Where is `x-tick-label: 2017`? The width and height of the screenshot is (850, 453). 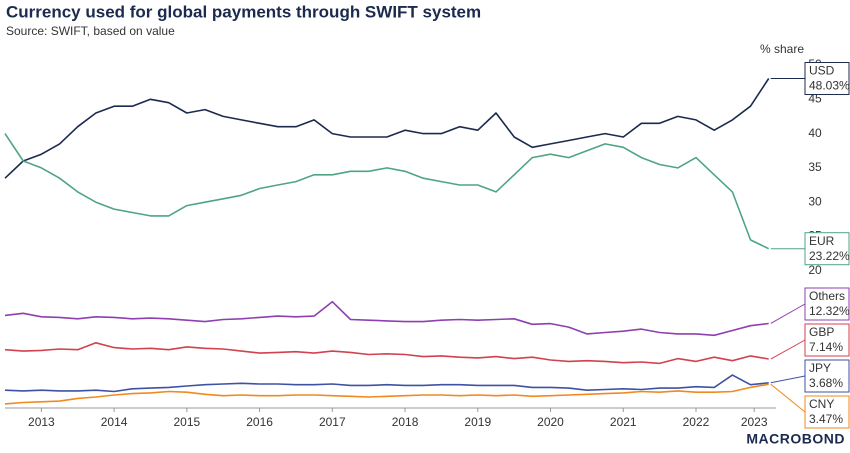 x-tick-label: 2017 is located at coordinates (332, 422).